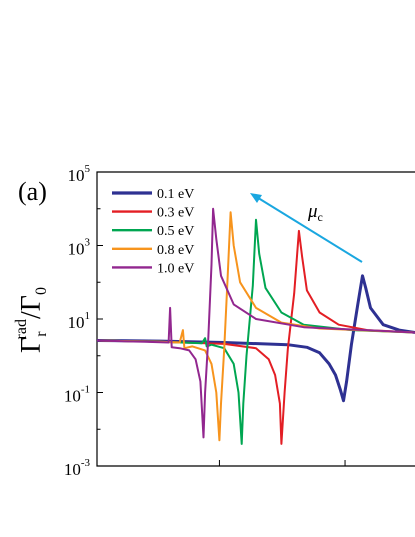 The width and height of the screenshot is (415, 537). Describe the element at coordinates (175, 213) in the screenshot. I see `legend-label: 0.3 eV` at that location.